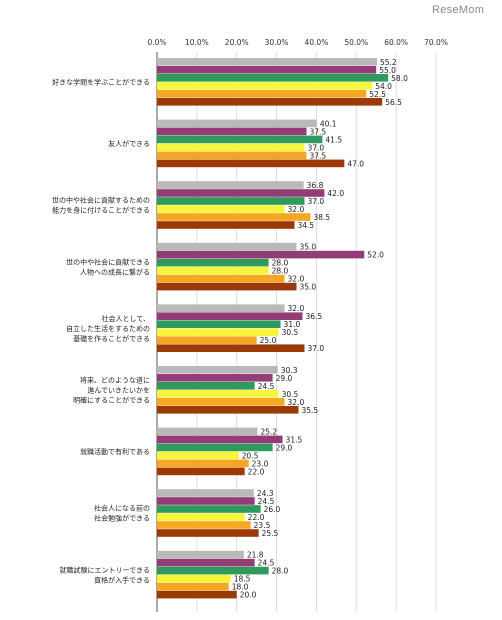 This screenshot has height=620, width=502. Describe the element at coordinates (111, 338) in the screenshot. I see `category-label: 基礎を作ることができる` at that location.